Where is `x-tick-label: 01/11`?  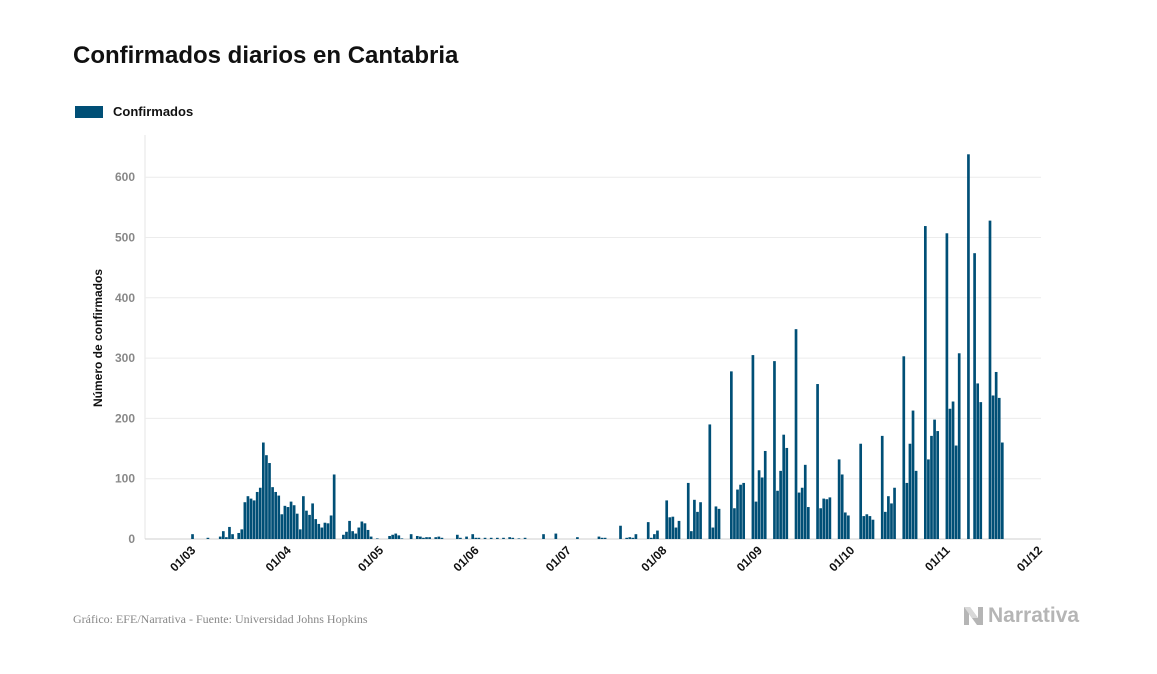 x-tick-label: 01/11 is located at coordinates (937, 558).